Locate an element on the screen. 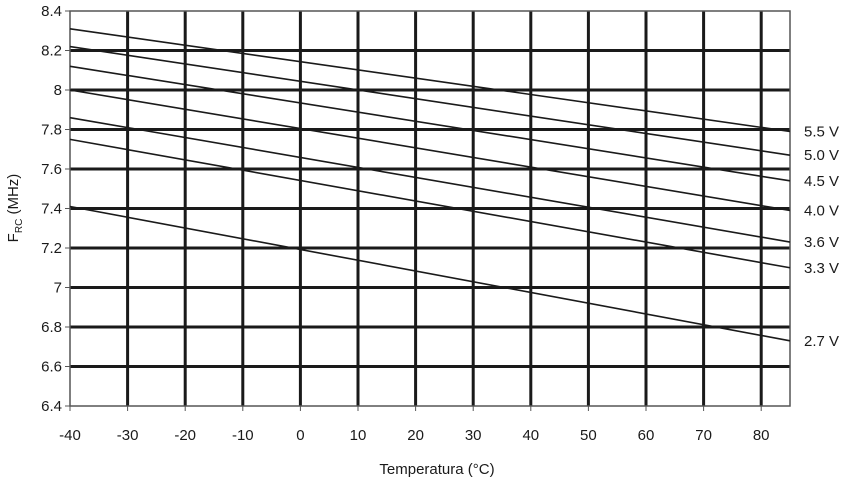 Image resolution: width=850 pixels, height=479 pixels. x-tick-label: 0 is located at coordinates (300, 435).